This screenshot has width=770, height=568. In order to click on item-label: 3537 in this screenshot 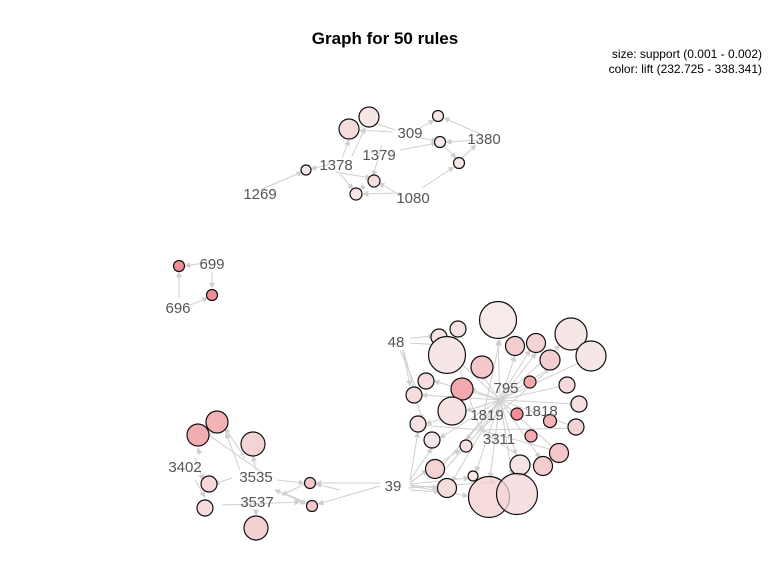, I will do `click(256, 502)`.